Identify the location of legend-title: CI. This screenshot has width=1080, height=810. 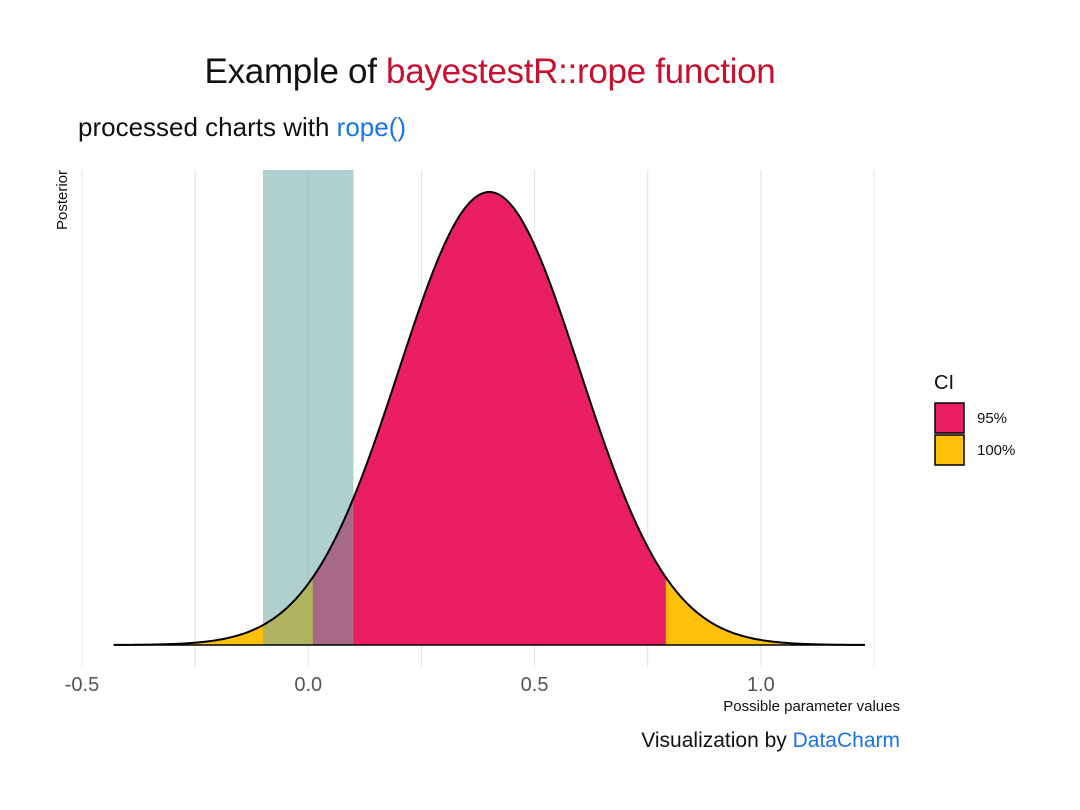
(944, 383).